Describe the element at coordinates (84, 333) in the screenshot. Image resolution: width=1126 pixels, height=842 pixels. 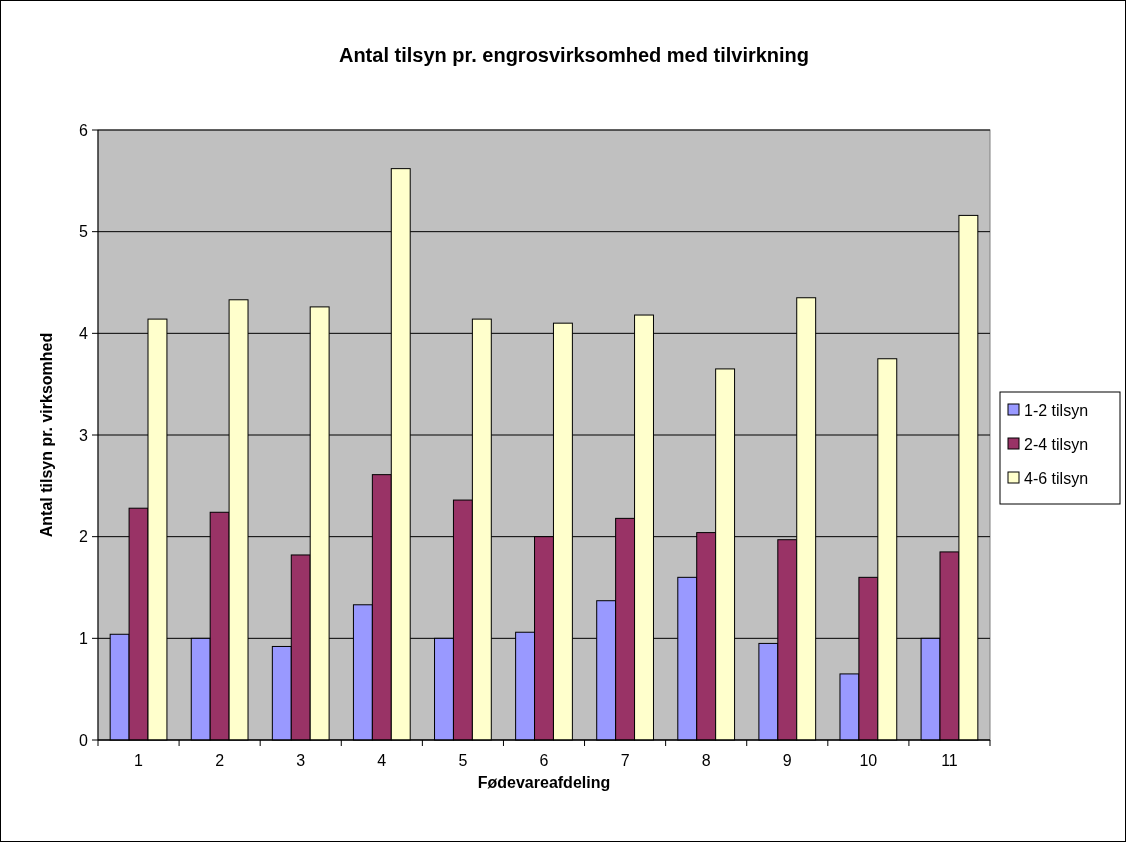
I see `y-tick-label: 4` at that location.